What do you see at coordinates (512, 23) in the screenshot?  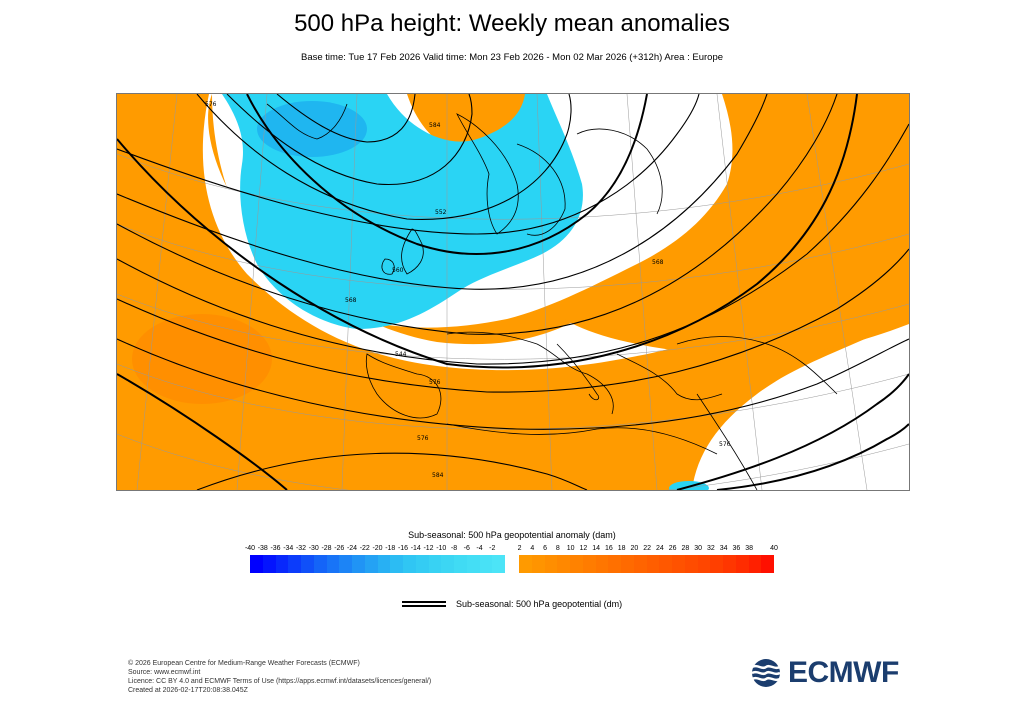 I see `page-title: 500 hPa height: Weekly mean anomalies` at bounding box center [512, 23].